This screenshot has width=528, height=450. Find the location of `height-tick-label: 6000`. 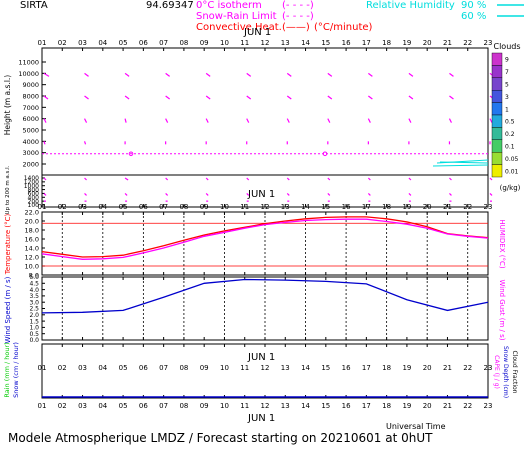

height-tick-label: 6000 is located at coordinates (30, 119).